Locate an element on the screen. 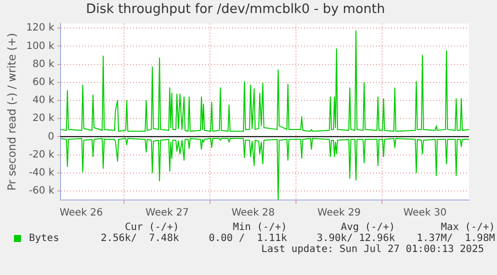  y-tick-label: 100 k is located at coordinates (40, 46).